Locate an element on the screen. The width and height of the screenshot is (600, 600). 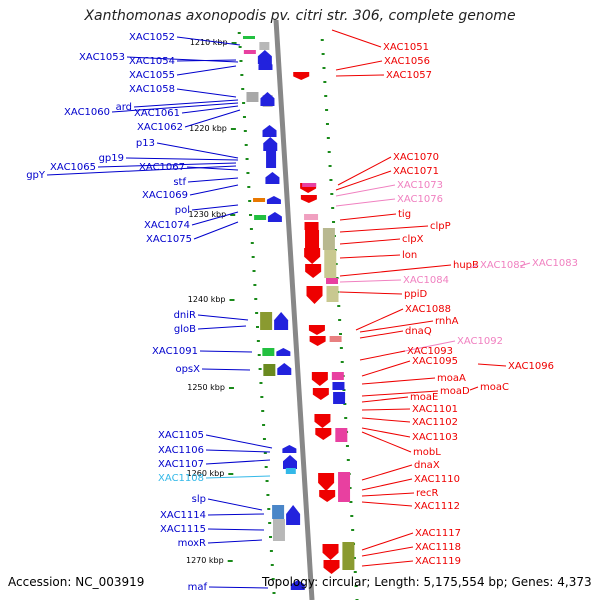
gene-label: XAC1103 is located at coordinates (435, 437).